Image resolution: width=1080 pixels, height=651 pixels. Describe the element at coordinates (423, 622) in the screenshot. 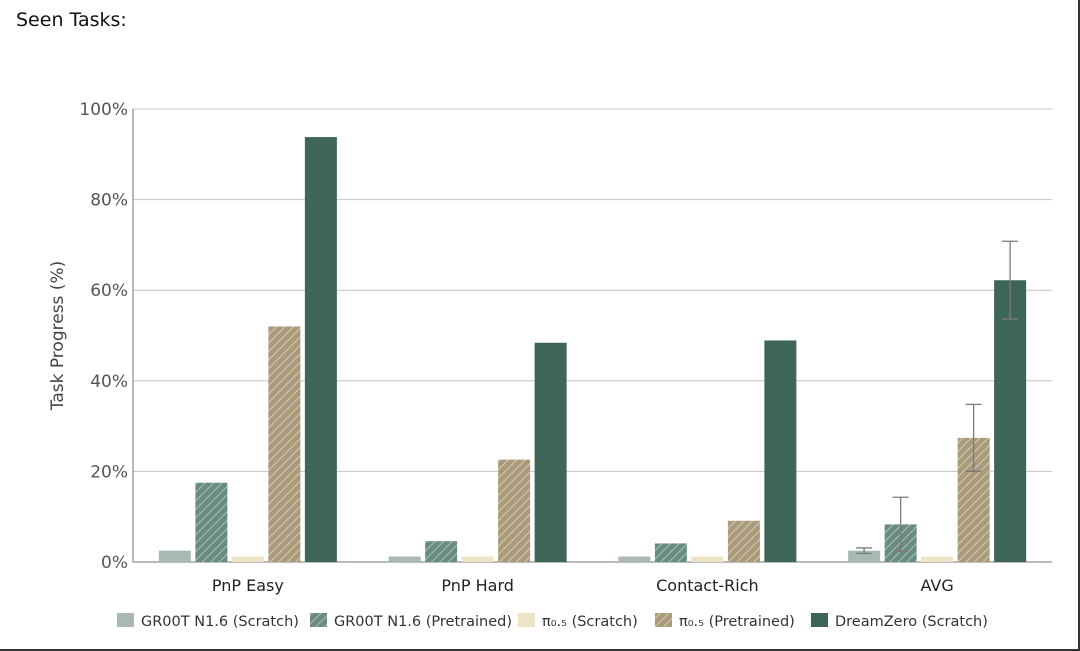

I see `legend-label: GR00T N1.6 (Pretrained)` at that location.